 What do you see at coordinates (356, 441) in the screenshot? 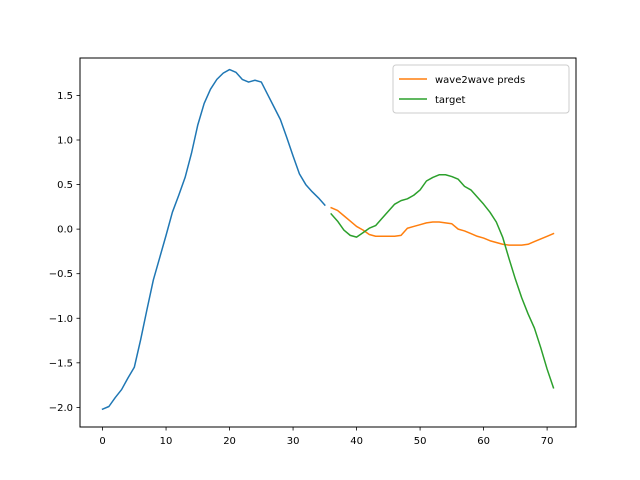
I see `x-tick-label: 40` at bounding box center [356, 441].